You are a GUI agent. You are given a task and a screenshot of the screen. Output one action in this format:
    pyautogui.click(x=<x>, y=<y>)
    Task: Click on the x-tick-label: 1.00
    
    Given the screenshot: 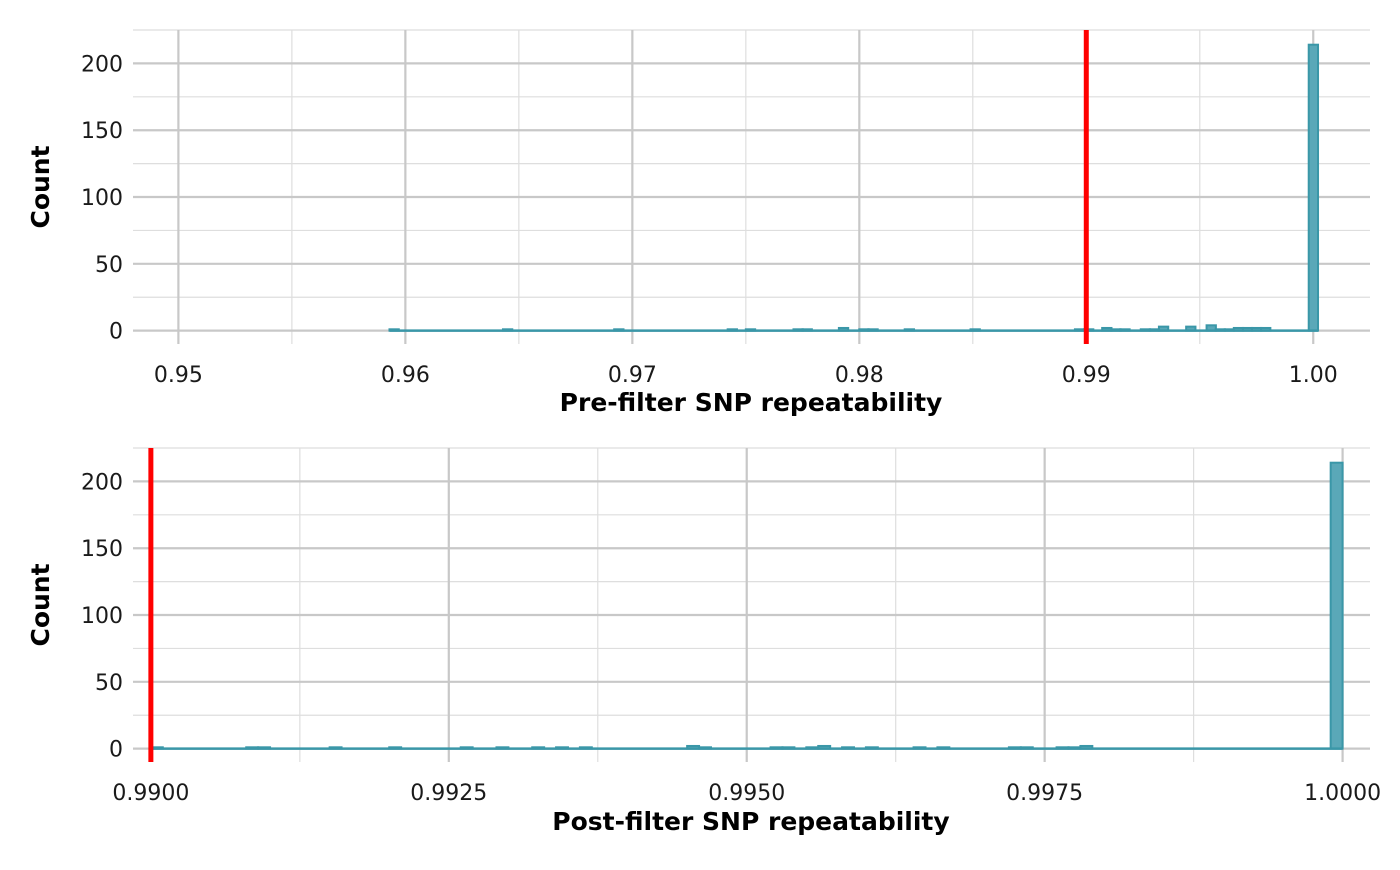 What is the action you would take?
    pyautogui.click(x=1313, y=375)
    